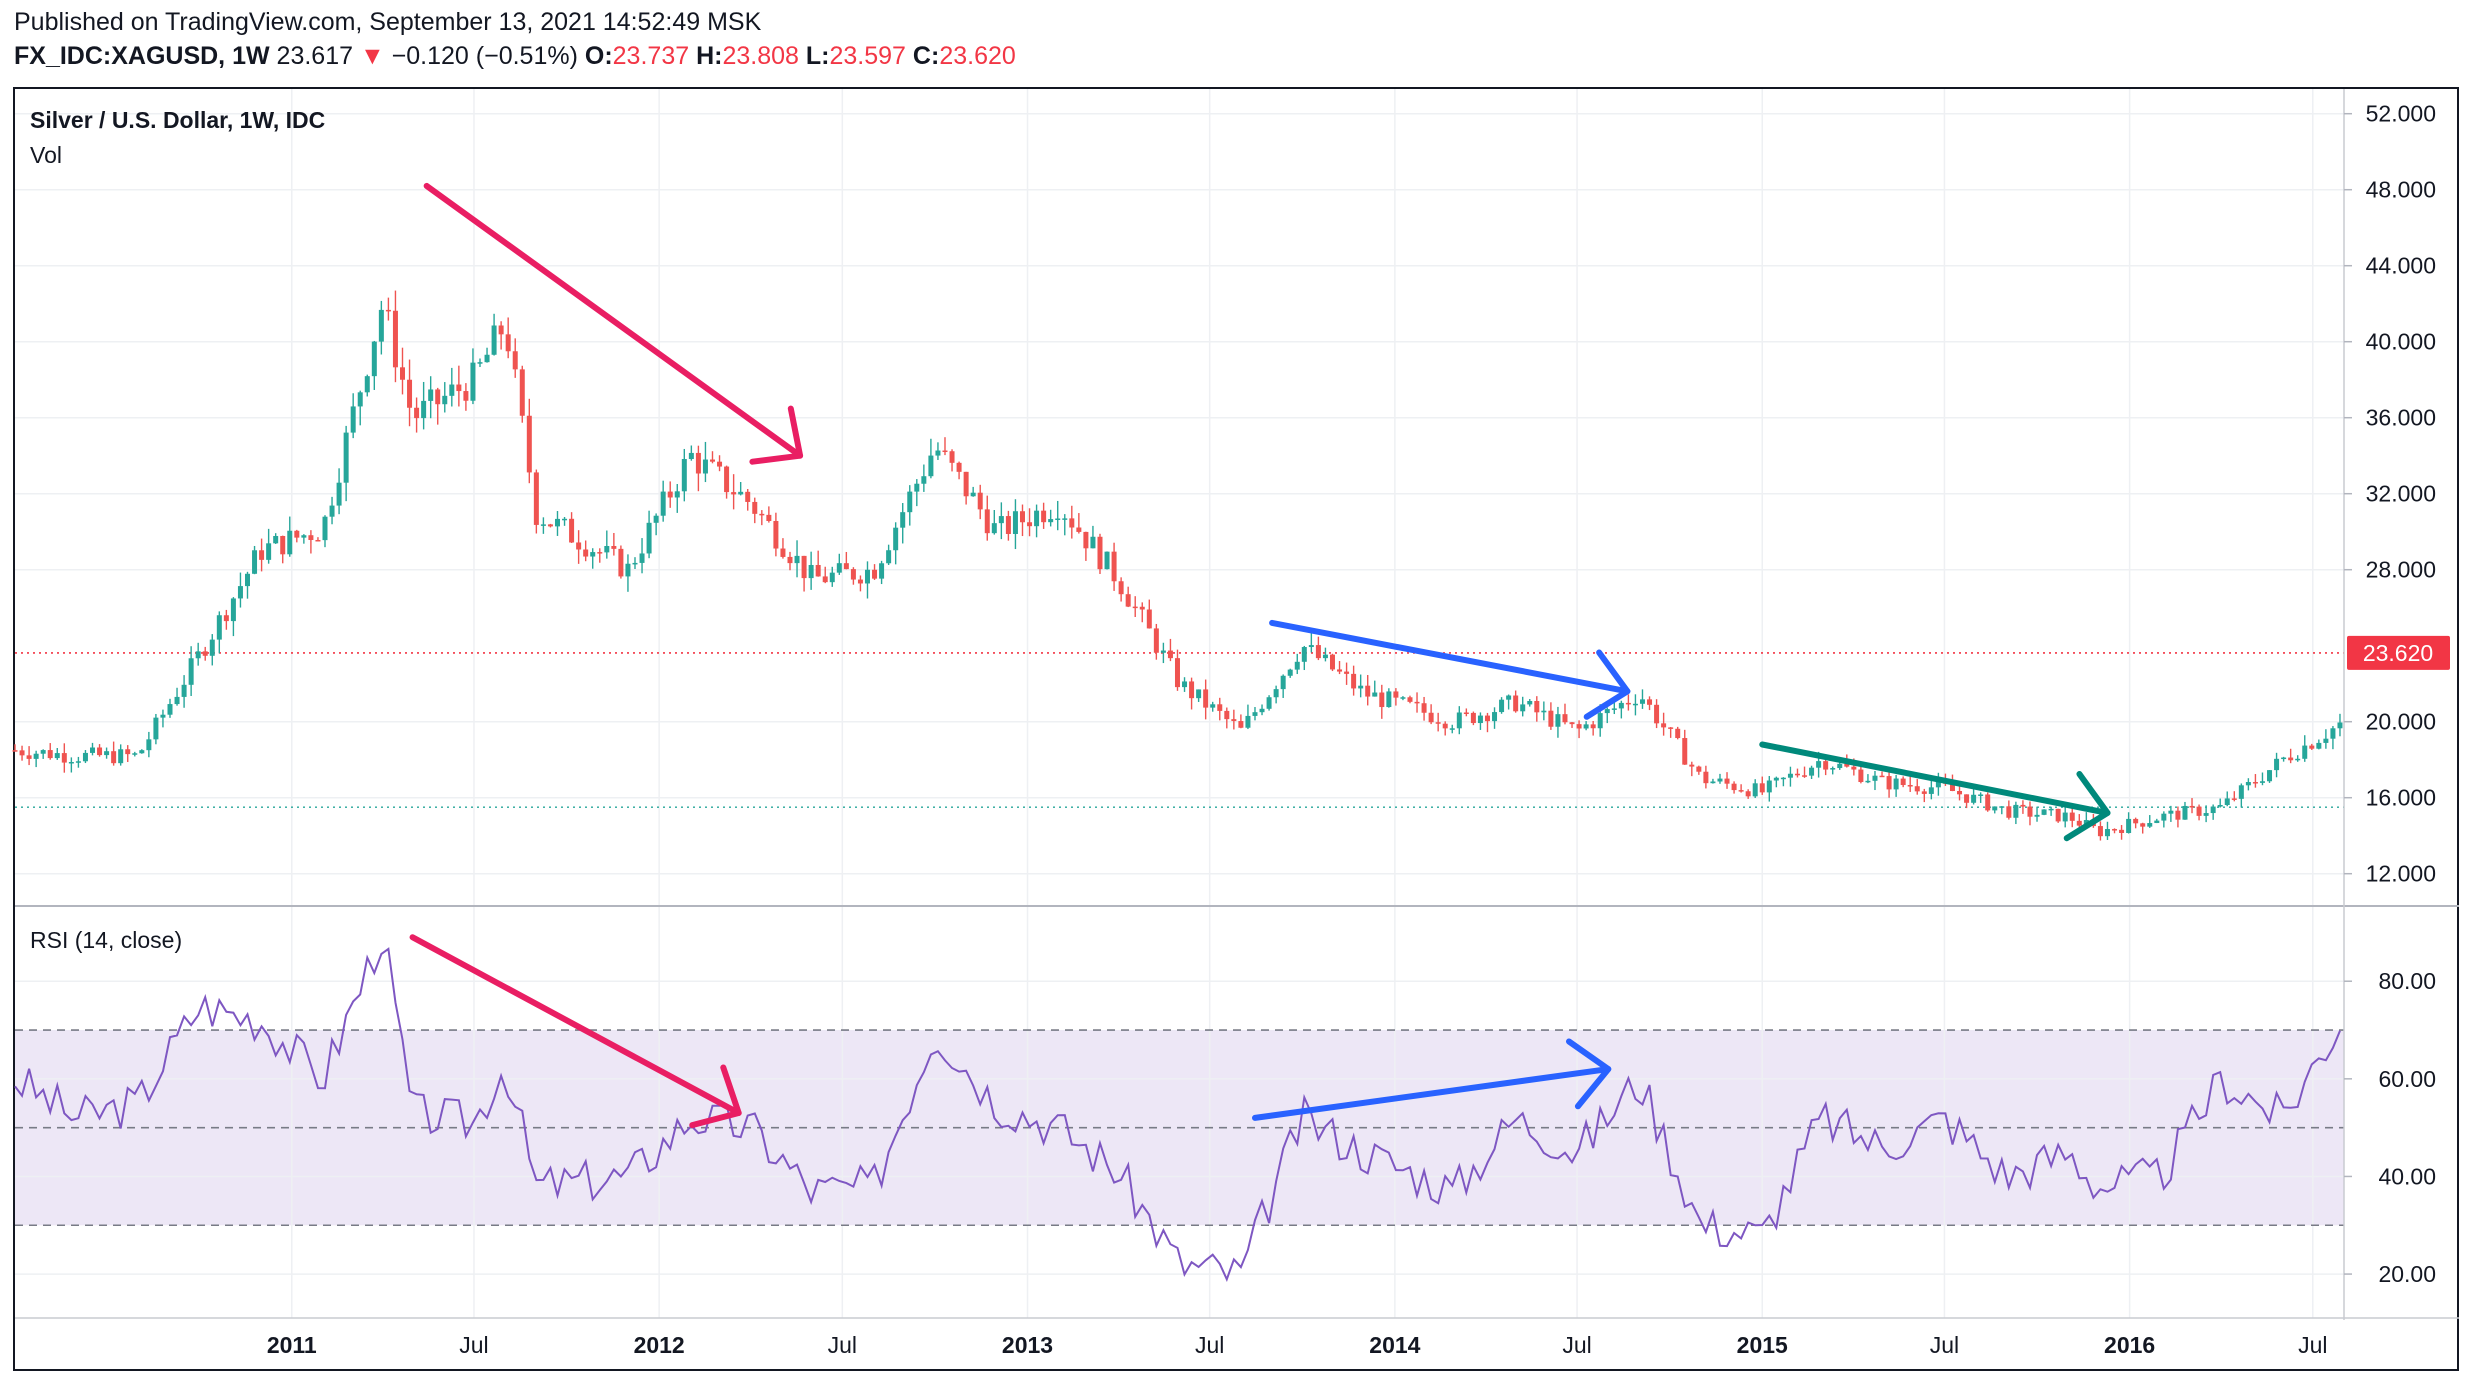  What do you see at coordinates (2401, 874) in the screenshot?
I see `price-tick-label: 12.000` at bounding box center [2401, 874].